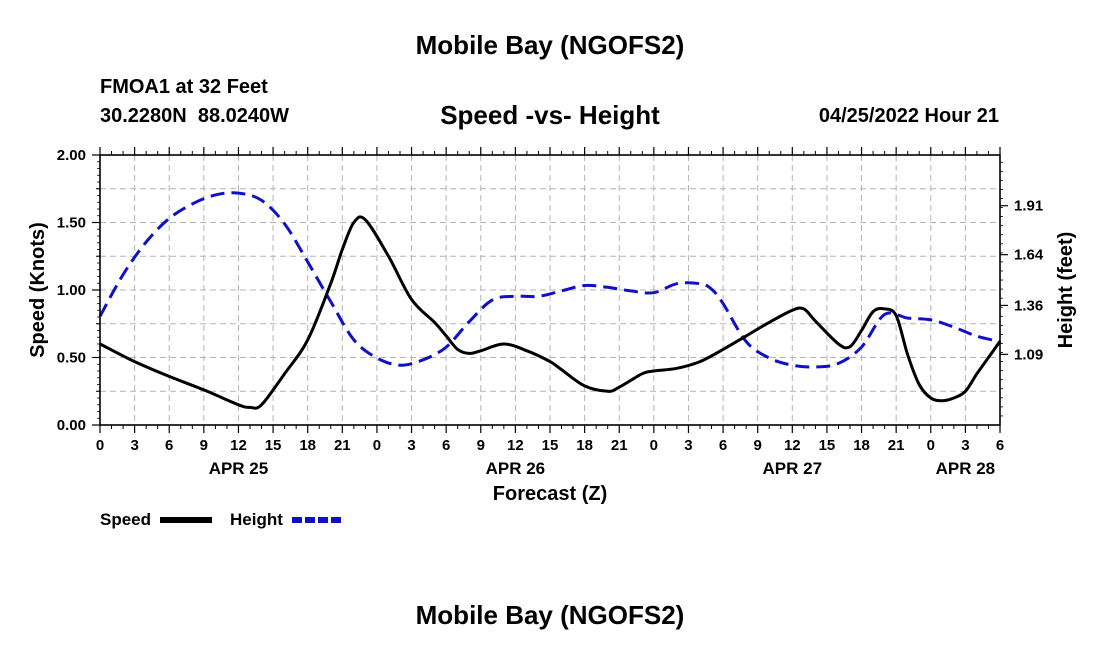 This screenshot has height=650, width=1100. What do you see at coordinates (550, 494) in the screenshot?
I see `x-axis-title: Forecast (Z)` at bounding box center [550, 494].